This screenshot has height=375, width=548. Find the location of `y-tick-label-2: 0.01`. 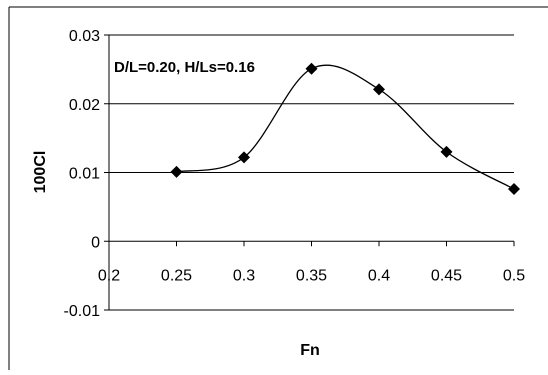

y-tick-label-2: 0.01 is located at coordinates (84, 174).